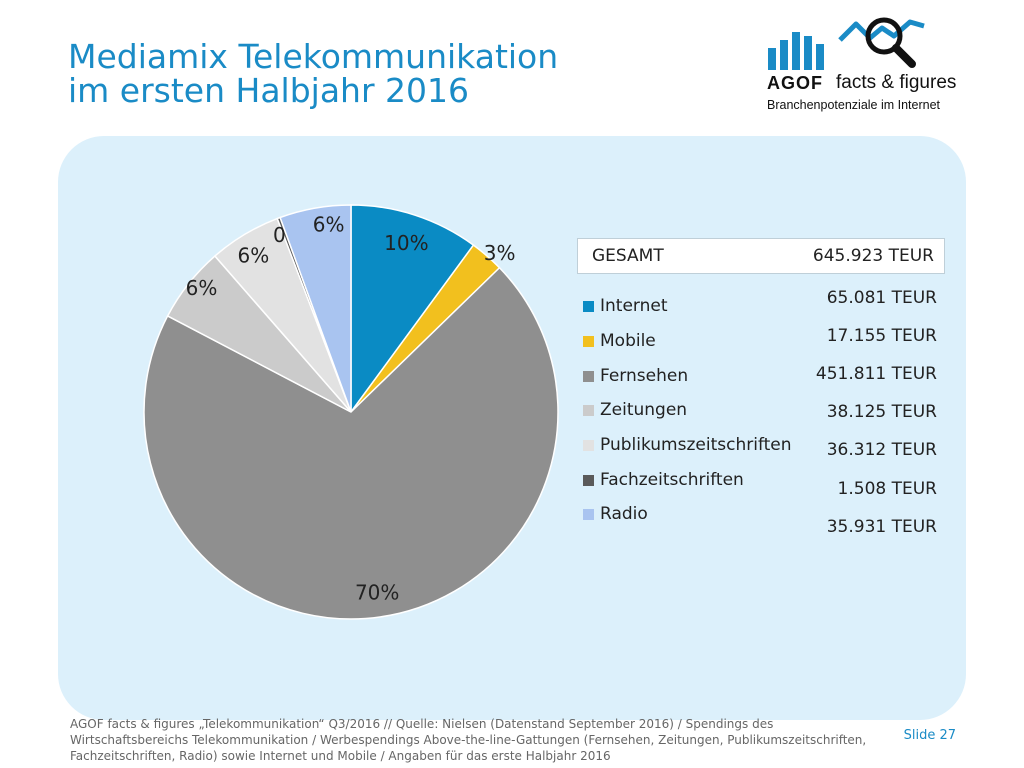 The width and height of the screenshot is (1024, 768). I want to click on pie-slice-internet, so click(412, 309).